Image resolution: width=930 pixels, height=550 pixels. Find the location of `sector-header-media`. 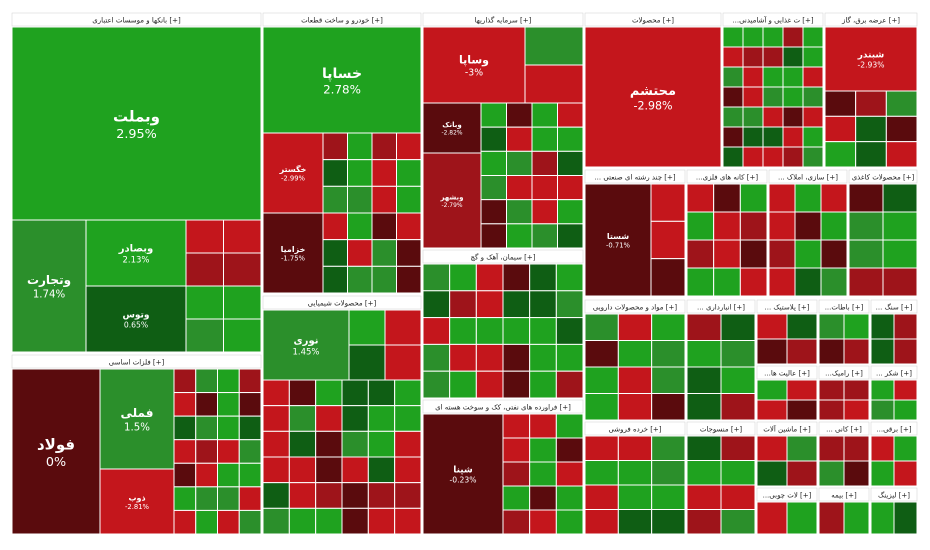

sector-header-media is located at coordinates (787, 372).